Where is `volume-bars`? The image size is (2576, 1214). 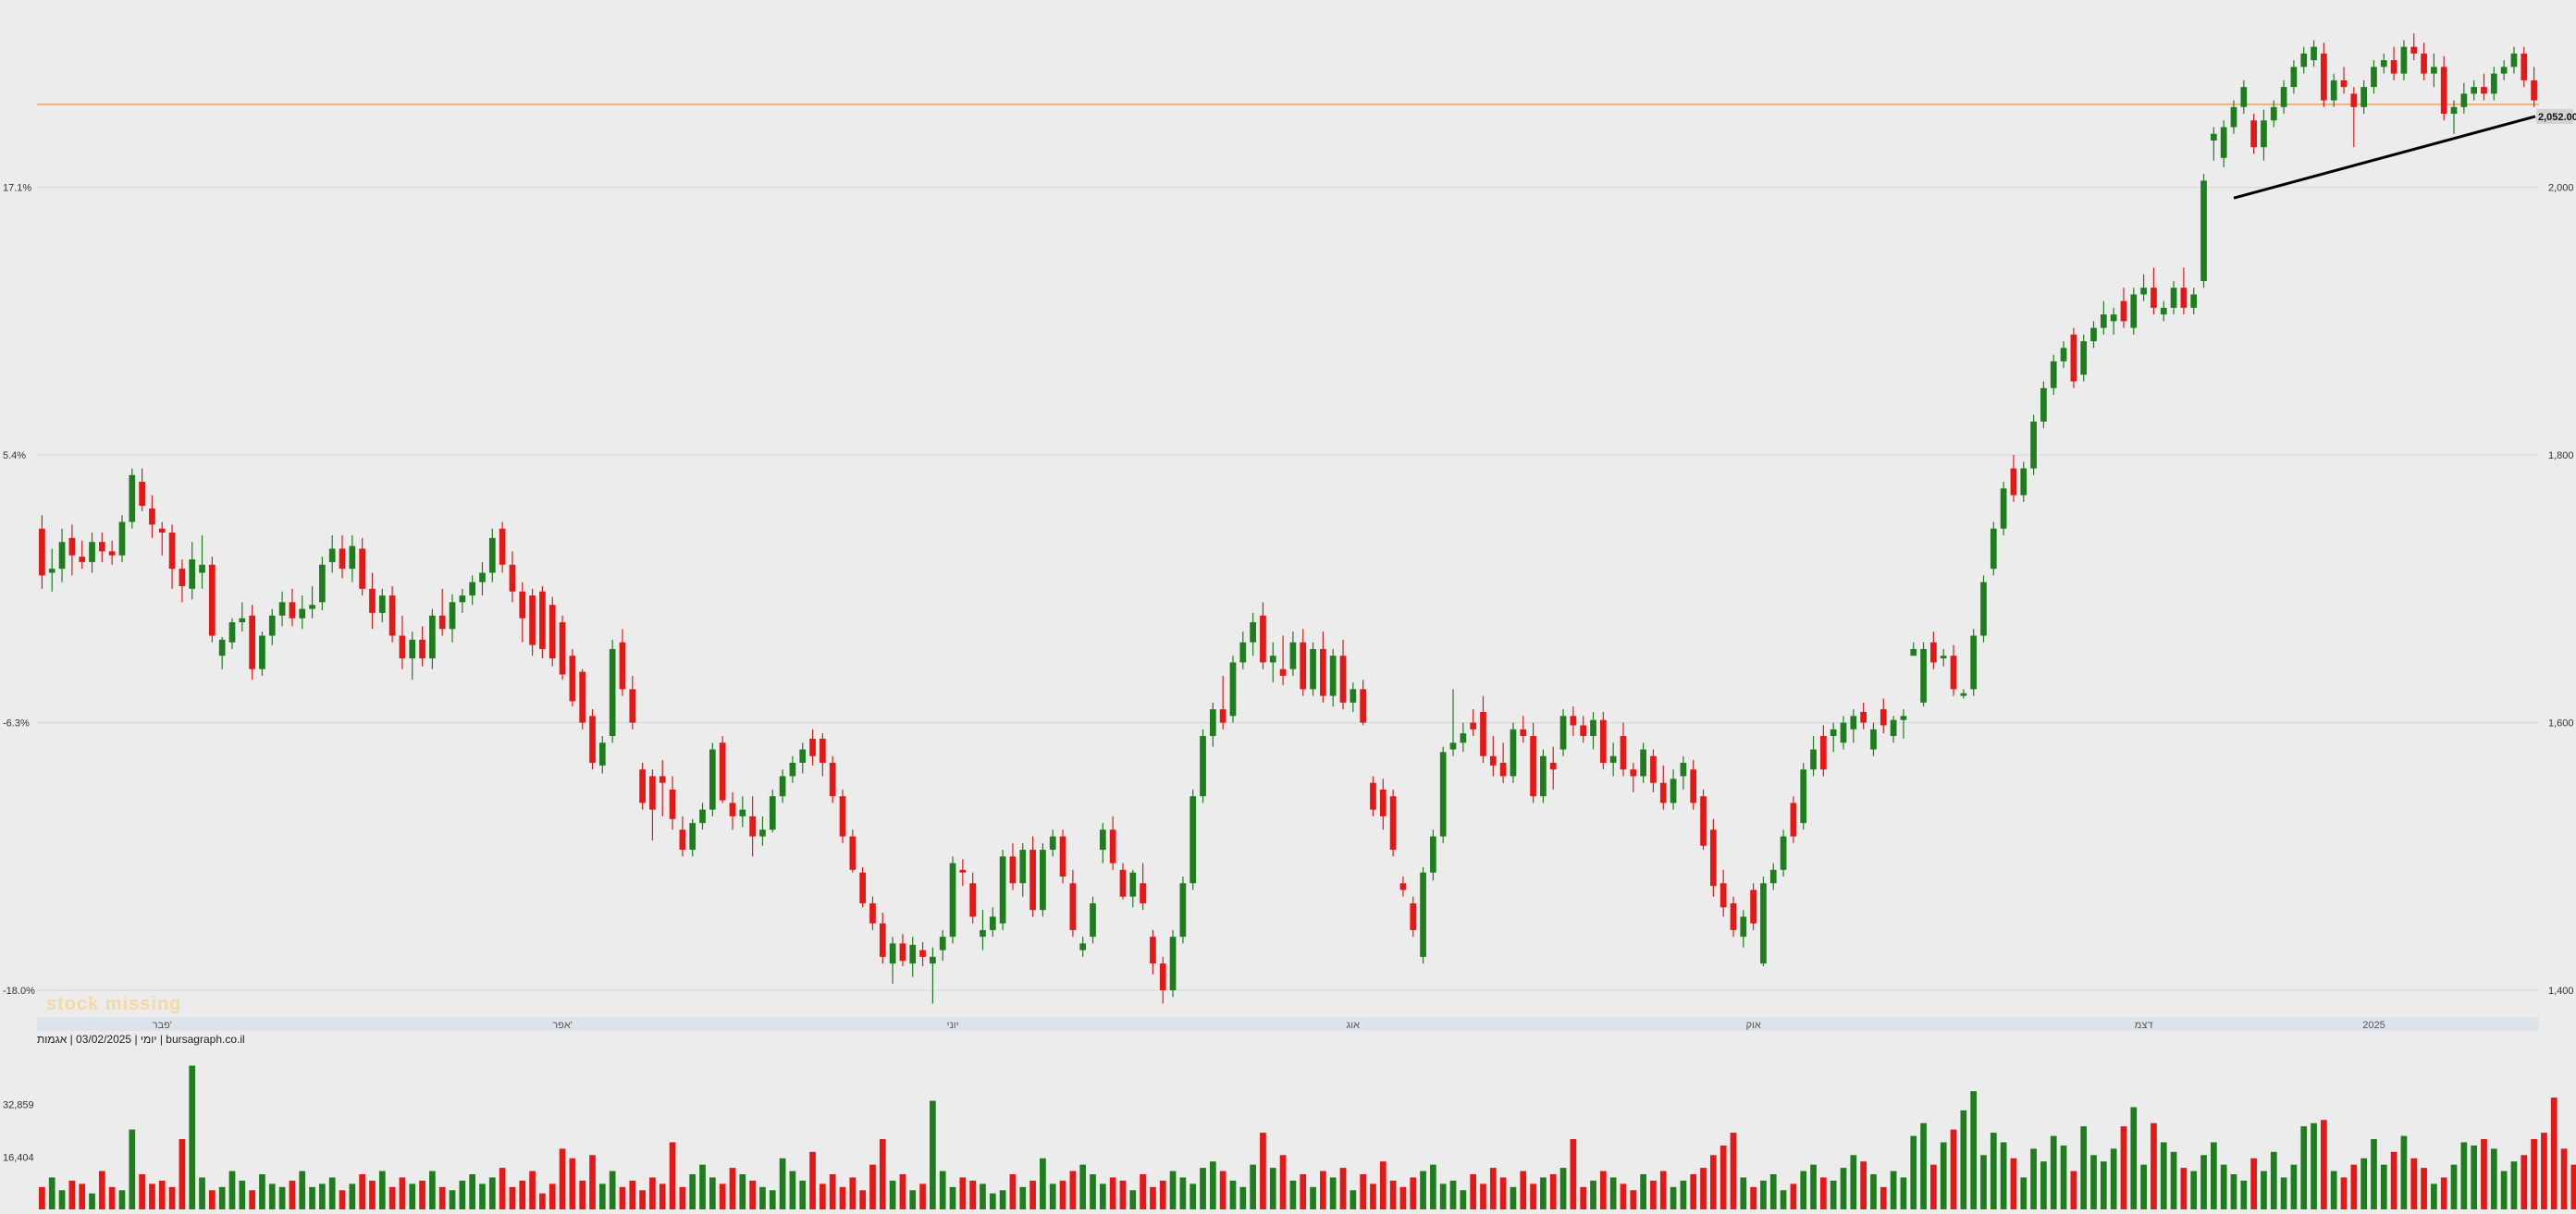 volume-bars is located at coordinates (1307, 1137).